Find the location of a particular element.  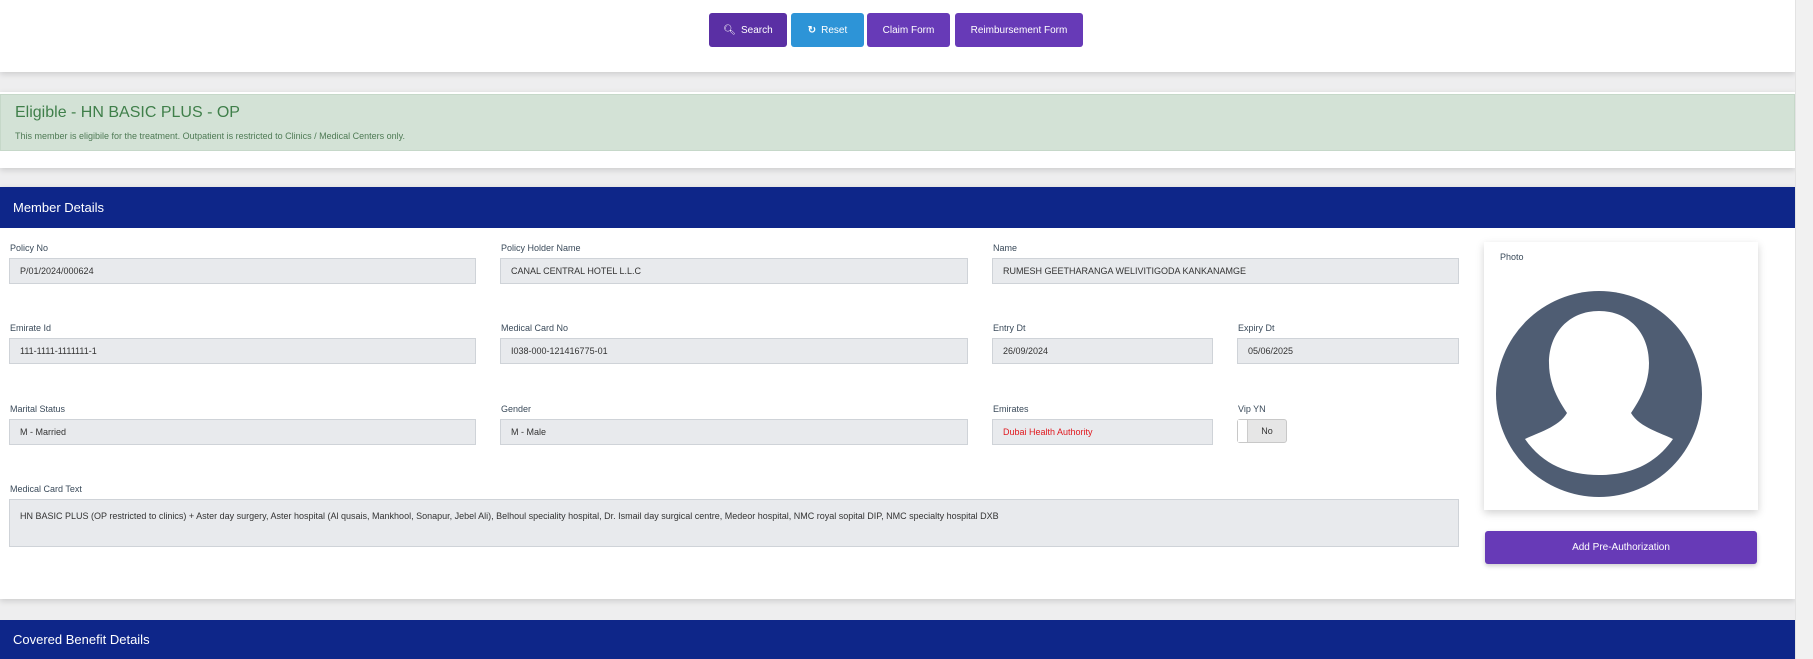

refresh-icon: ↻ is located at coordinates (812, 30).